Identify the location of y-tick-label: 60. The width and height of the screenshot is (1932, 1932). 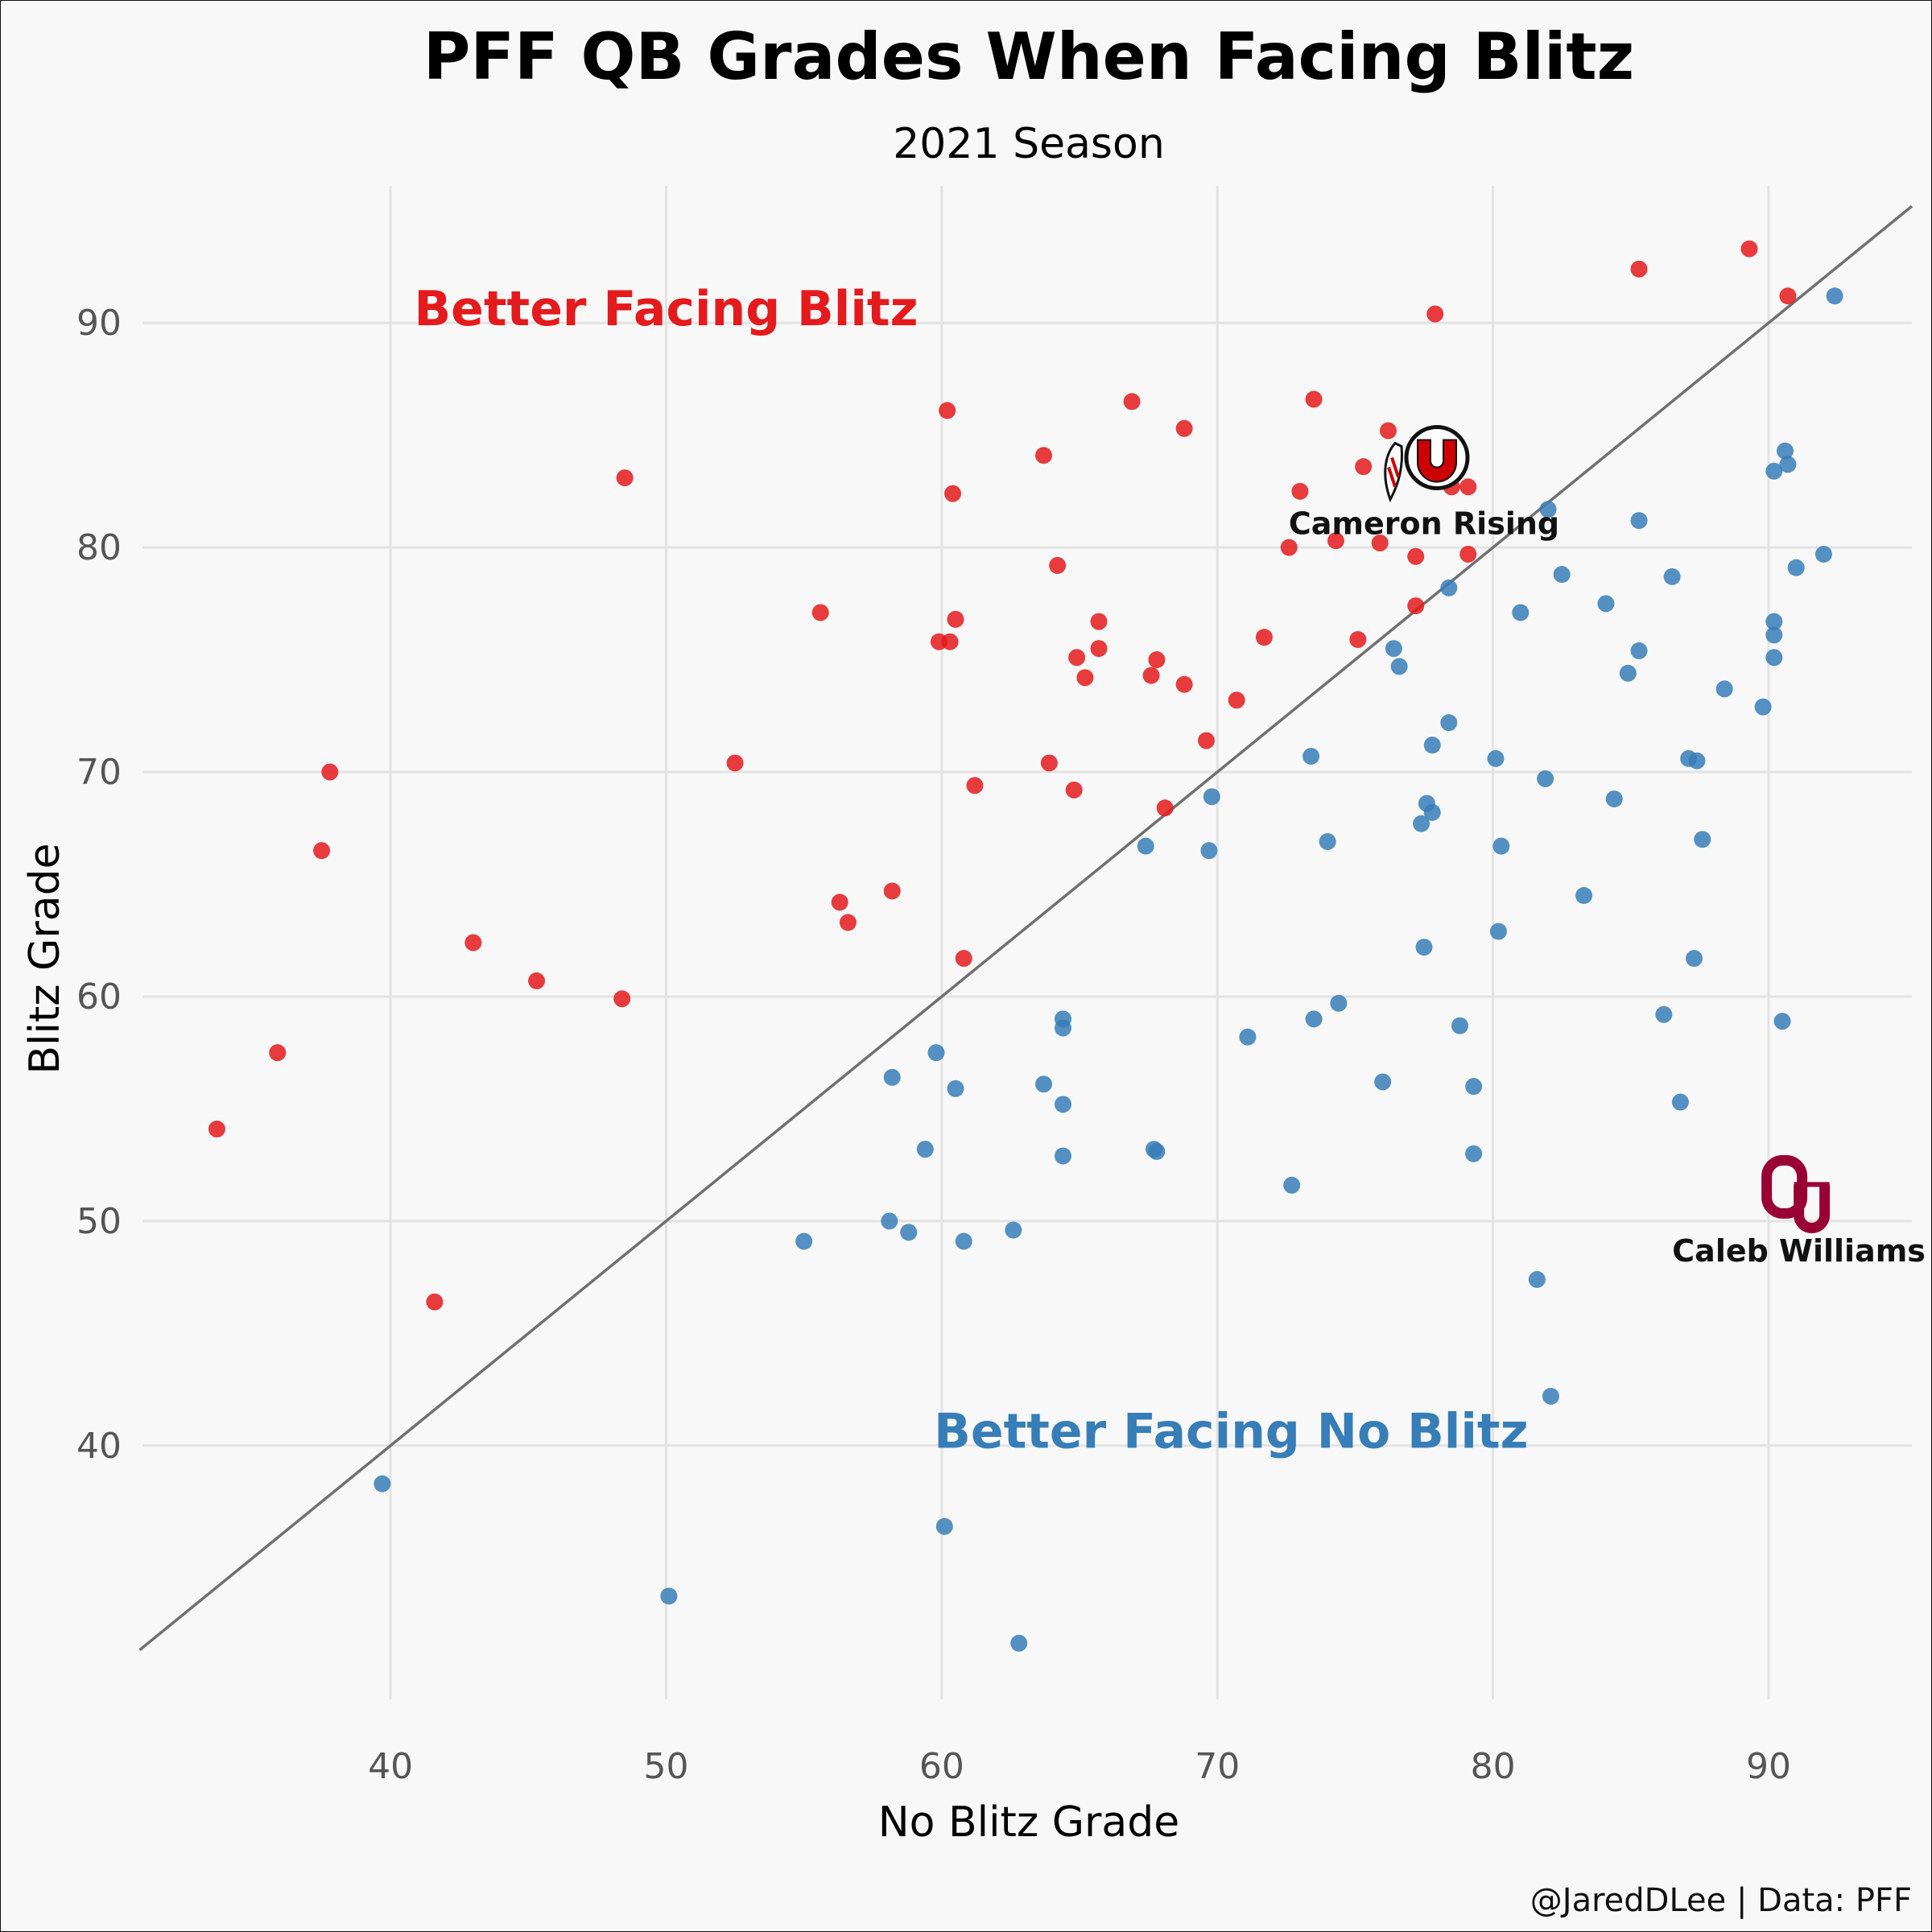
(99, 997).